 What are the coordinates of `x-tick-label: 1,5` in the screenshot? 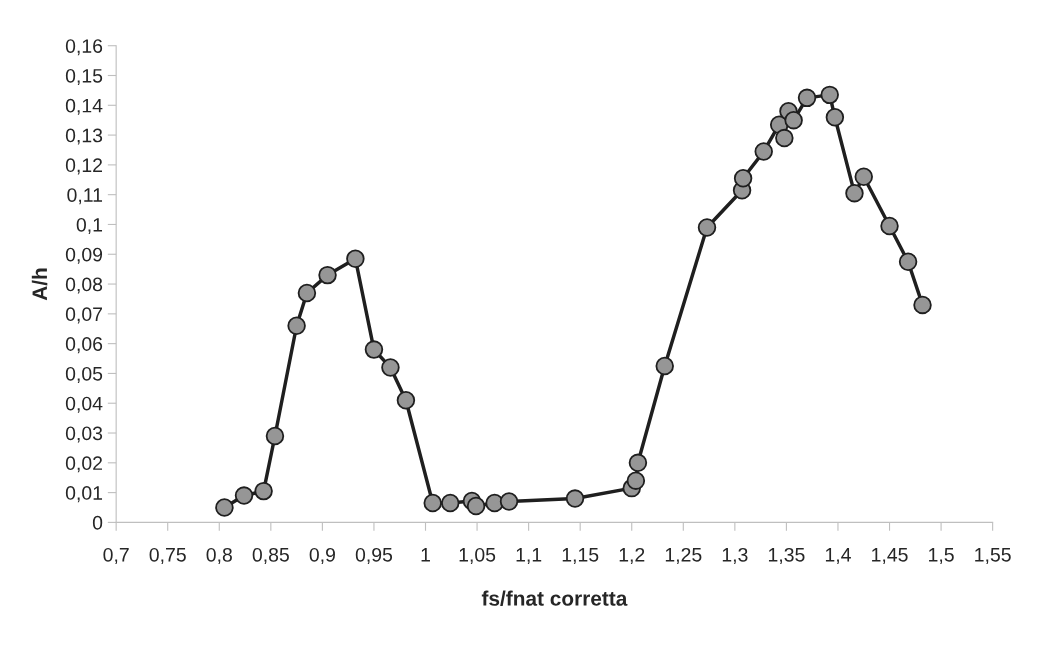 It's located at (941, 556).